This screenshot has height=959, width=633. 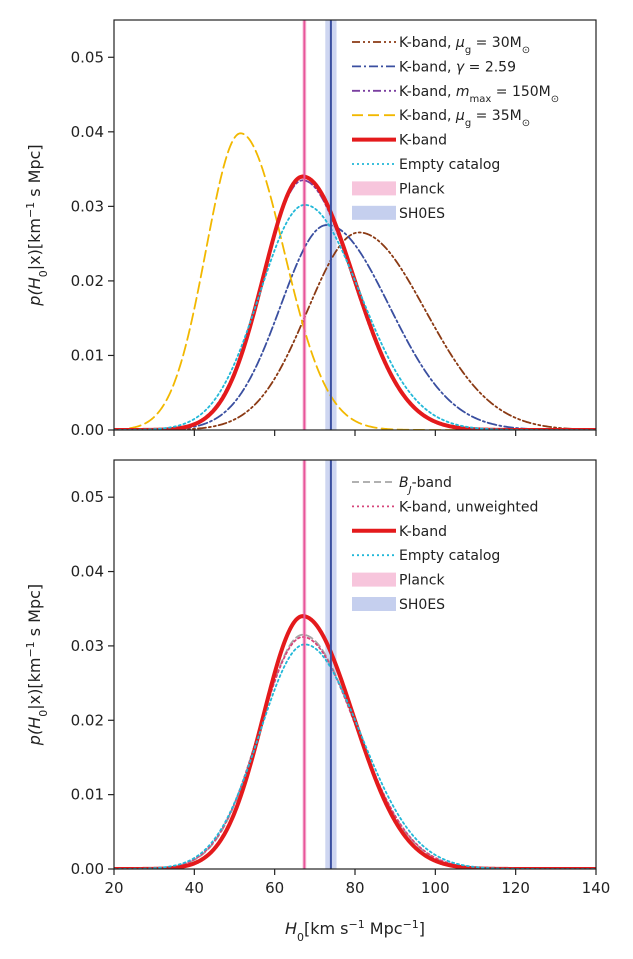 What do you see at coordinates (464, 45) in the screenshot?
I see `legend-label: K-band, μg = 30M⊙` at bounding box center [464, 45].